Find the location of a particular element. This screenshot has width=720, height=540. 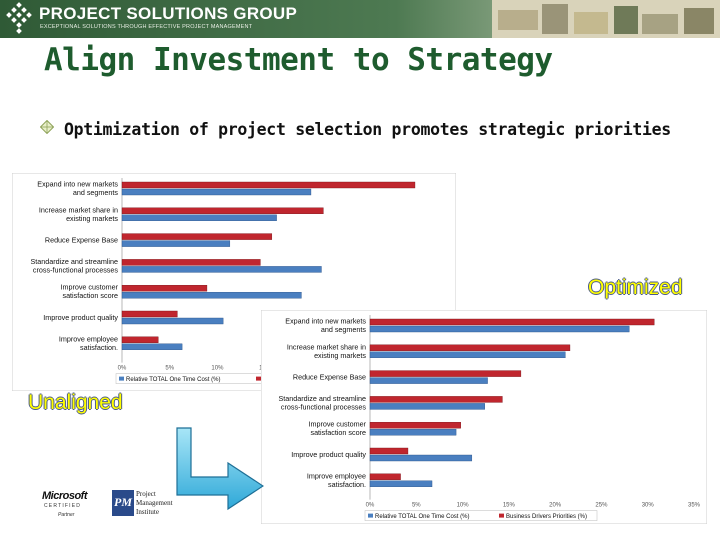

x-tick-label: 25% is located at coordinates (601, 506).